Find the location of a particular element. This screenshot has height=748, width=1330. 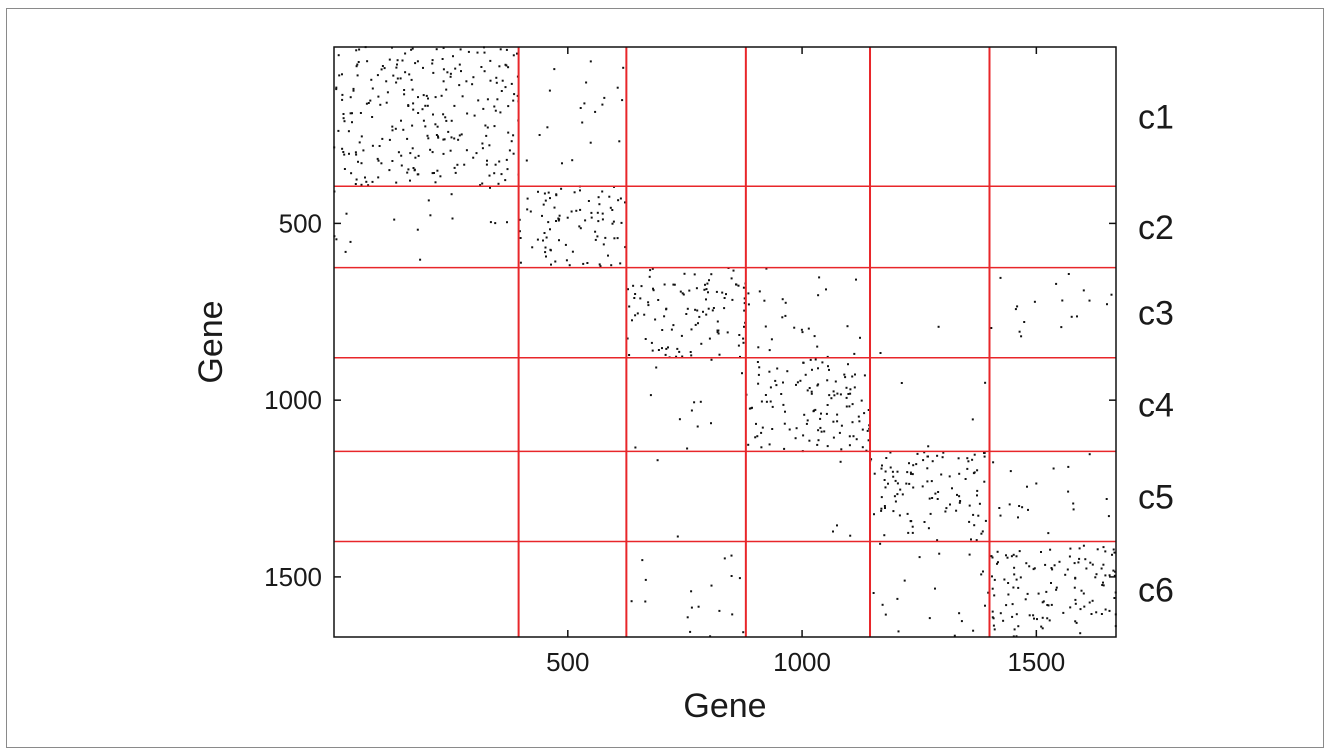

x-tick-label: 500 is located at coordinates (567, 662).